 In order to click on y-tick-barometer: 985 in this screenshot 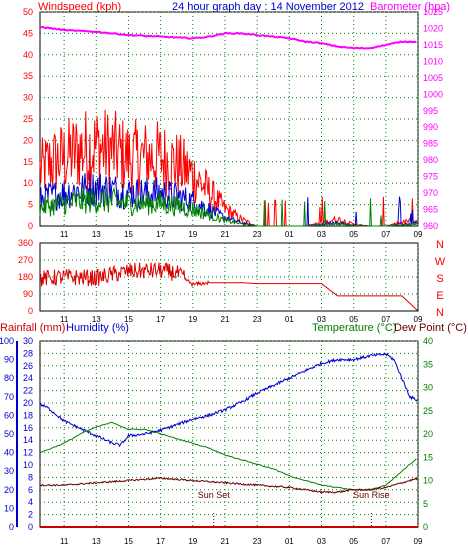, I will do `click(430, 144)`.